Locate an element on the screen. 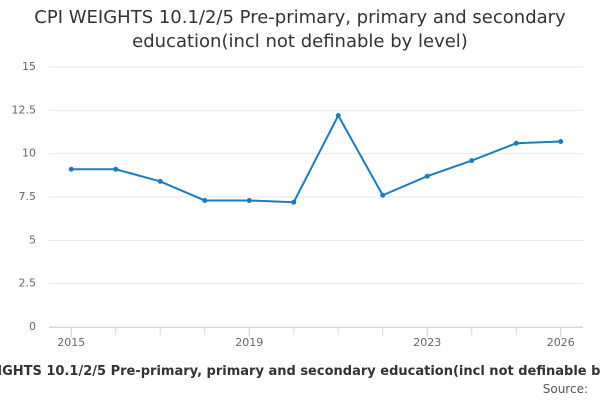  y-tick-label: 10 is located at coordinates (29, 153).